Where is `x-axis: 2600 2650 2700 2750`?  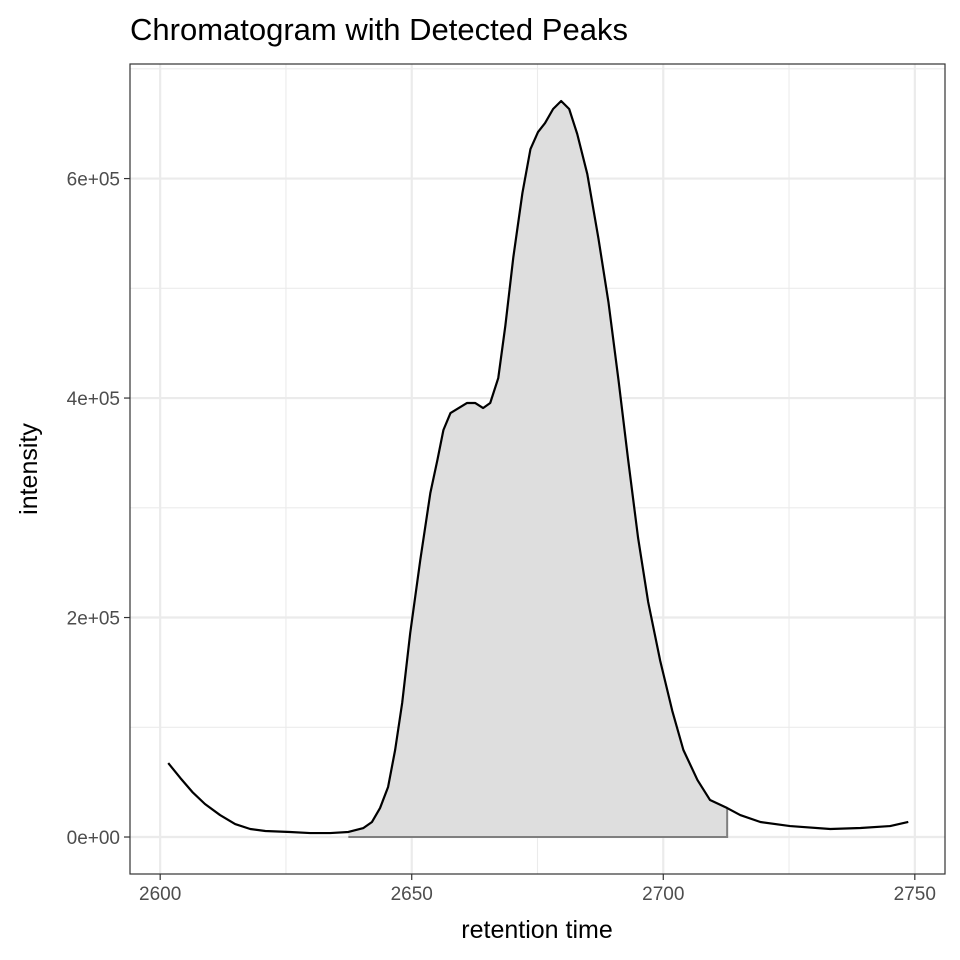
x-axis: 2600 2650 2700 2750 is located at coordinates (537, 889).